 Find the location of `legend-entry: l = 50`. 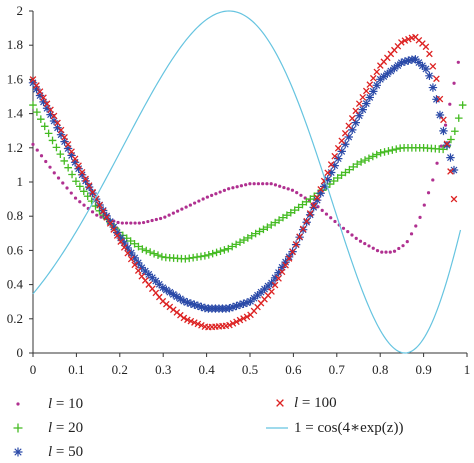

legend-entry: l = 50 is located at coordinates (48, 452).